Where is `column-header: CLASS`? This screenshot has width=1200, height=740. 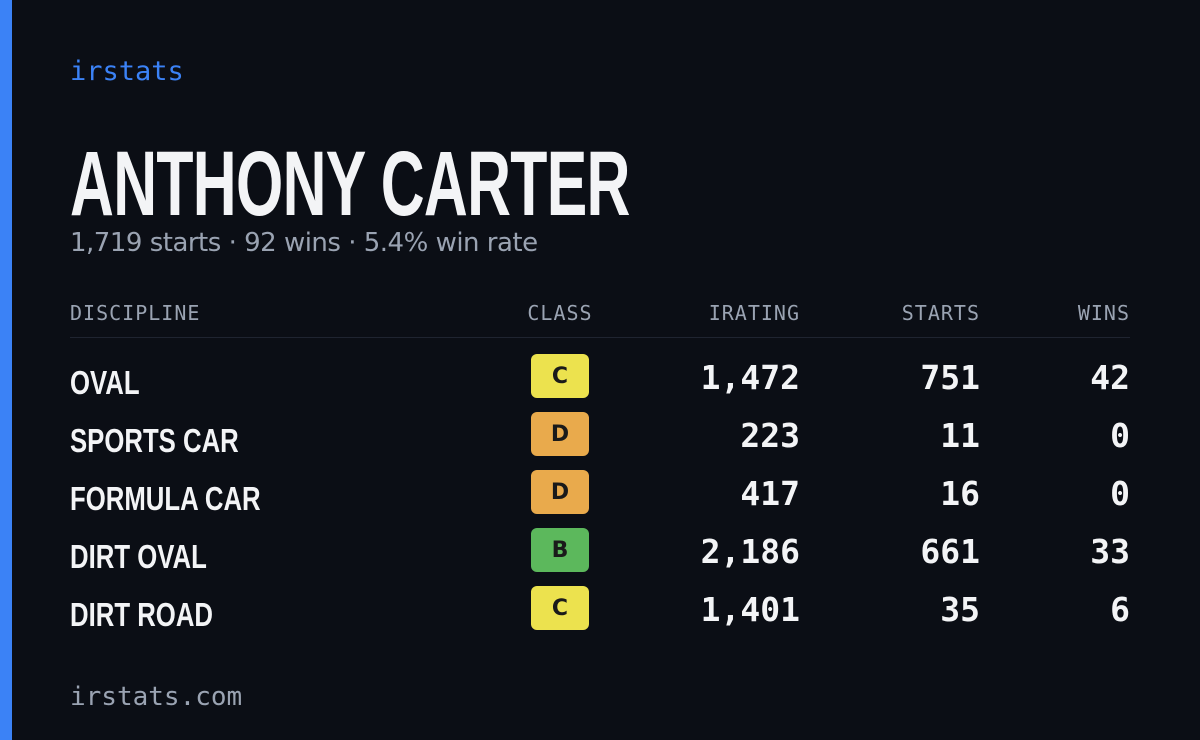
column-header: CLASS is located at coordinates (560, 313).